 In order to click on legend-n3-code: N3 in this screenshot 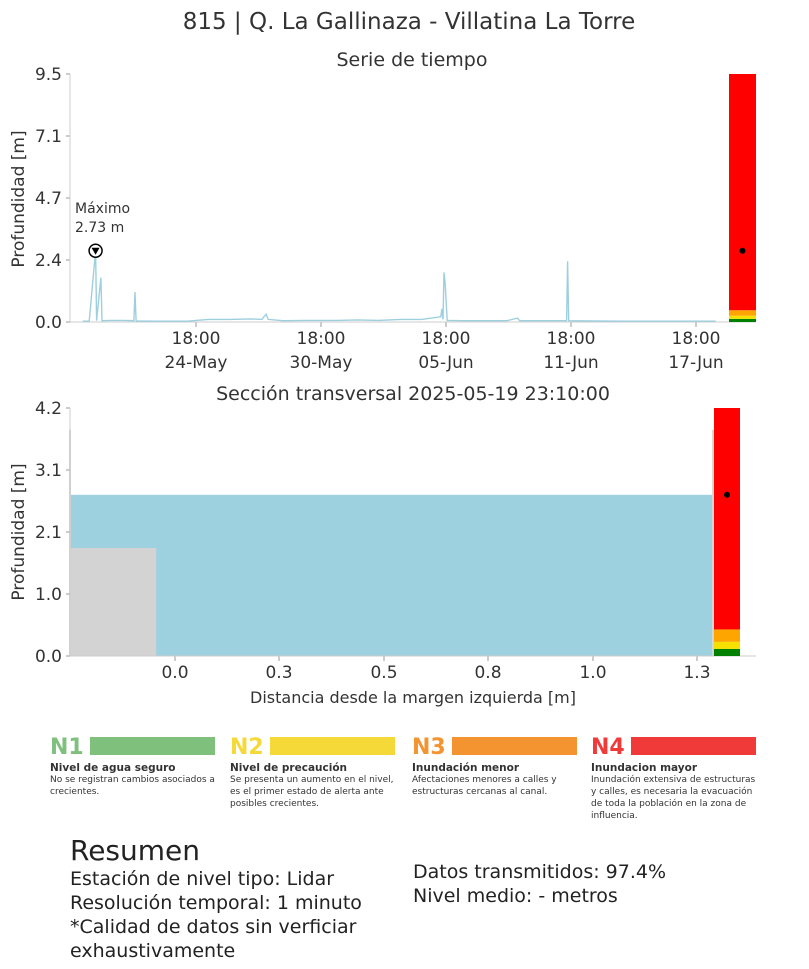, I will do `click(429, 747)`.